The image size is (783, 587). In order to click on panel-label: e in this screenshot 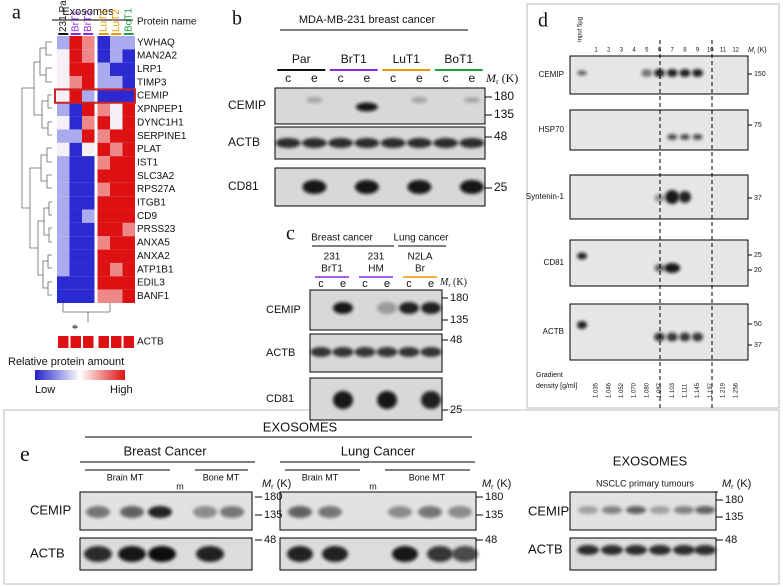, I will do `click(25, 453)`.